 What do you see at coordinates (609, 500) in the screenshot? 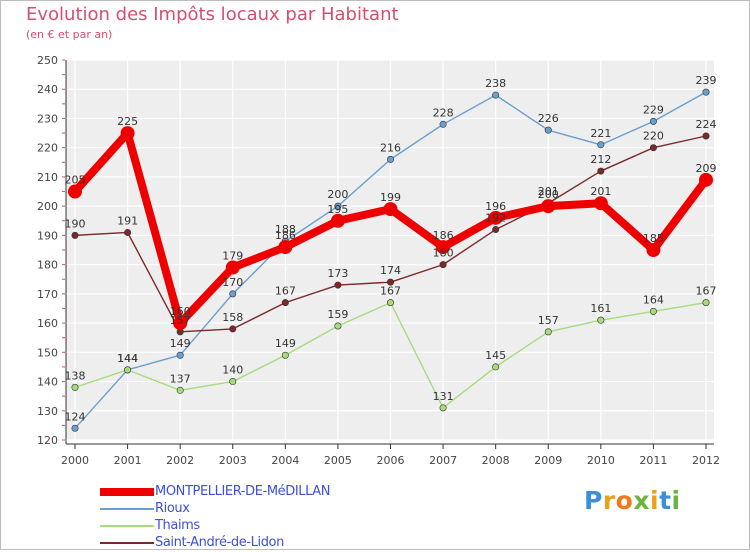
I see `logo-letter: r` at bounding box center [609, 500].